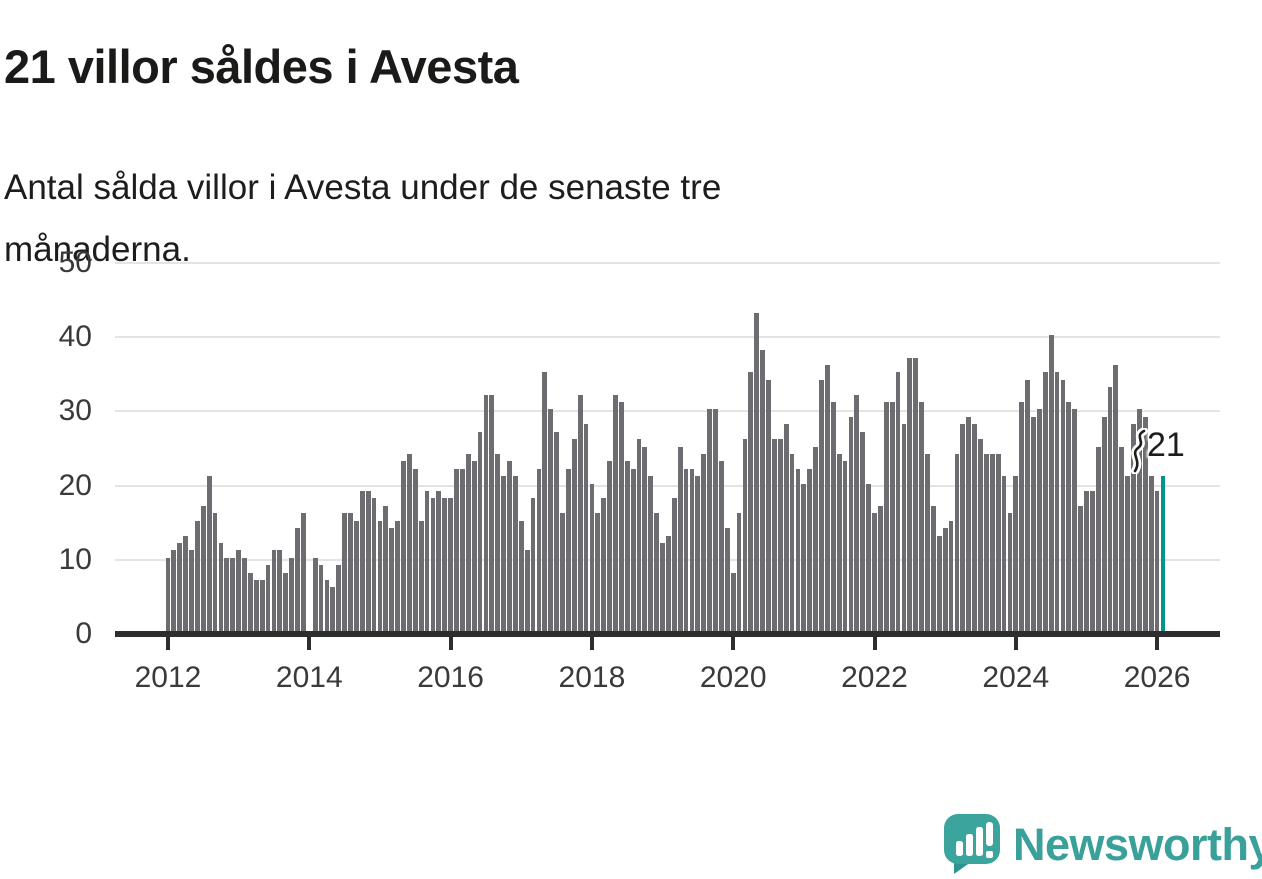 The image size is (1262, 879). What do you see at coordinates (1137, 844) in the screenshot?
I see `brand-name: Newsworthy` at bounding box center [1137, 844].